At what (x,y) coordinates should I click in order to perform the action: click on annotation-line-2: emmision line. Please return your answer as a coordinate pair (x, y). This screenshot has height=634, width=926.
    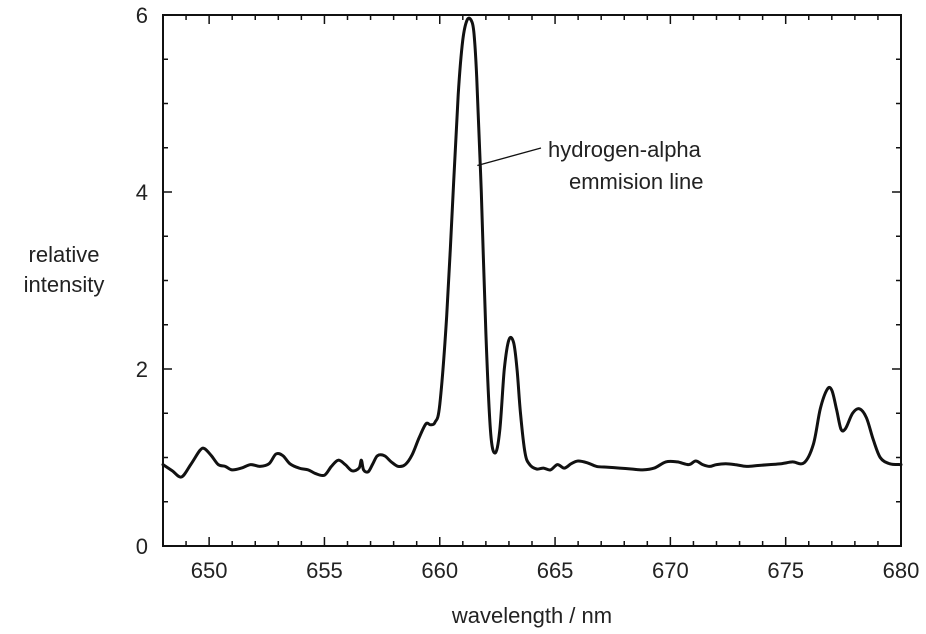
    Looking at the image, I should click on (636, 181).